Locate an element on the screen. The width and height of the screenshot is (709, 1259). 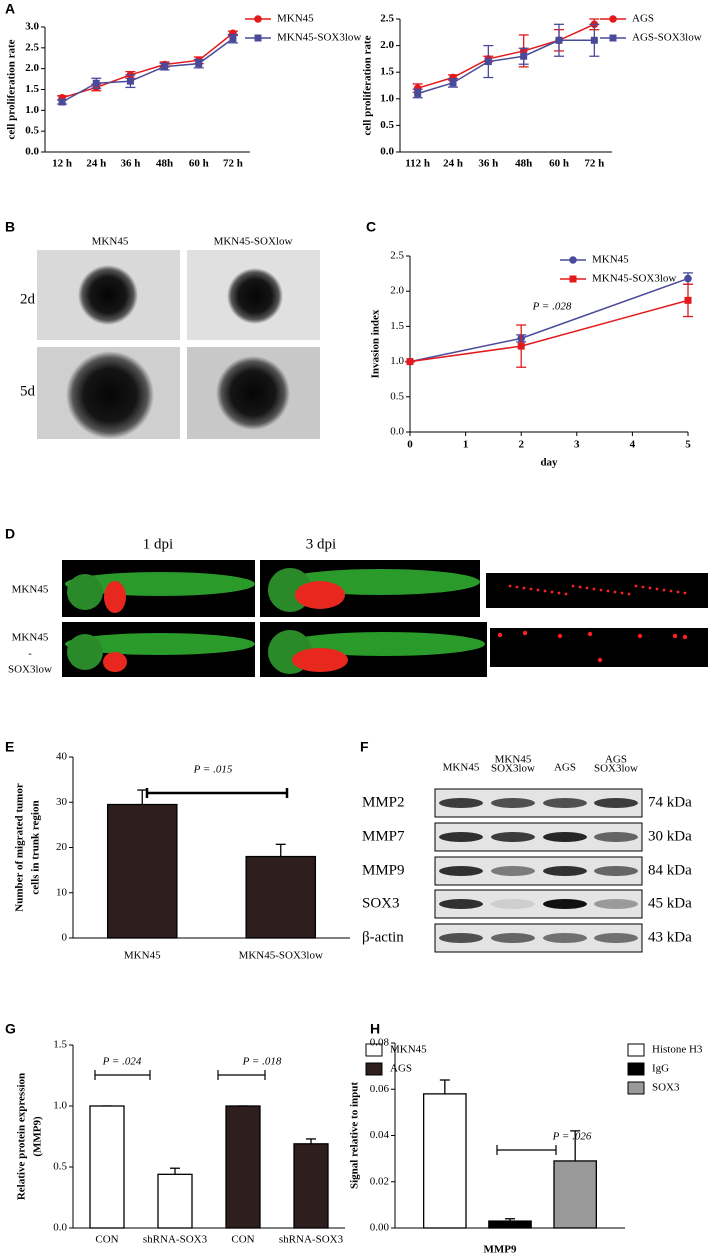
y-tick-label: 40 is located at coordinates (62, 757).